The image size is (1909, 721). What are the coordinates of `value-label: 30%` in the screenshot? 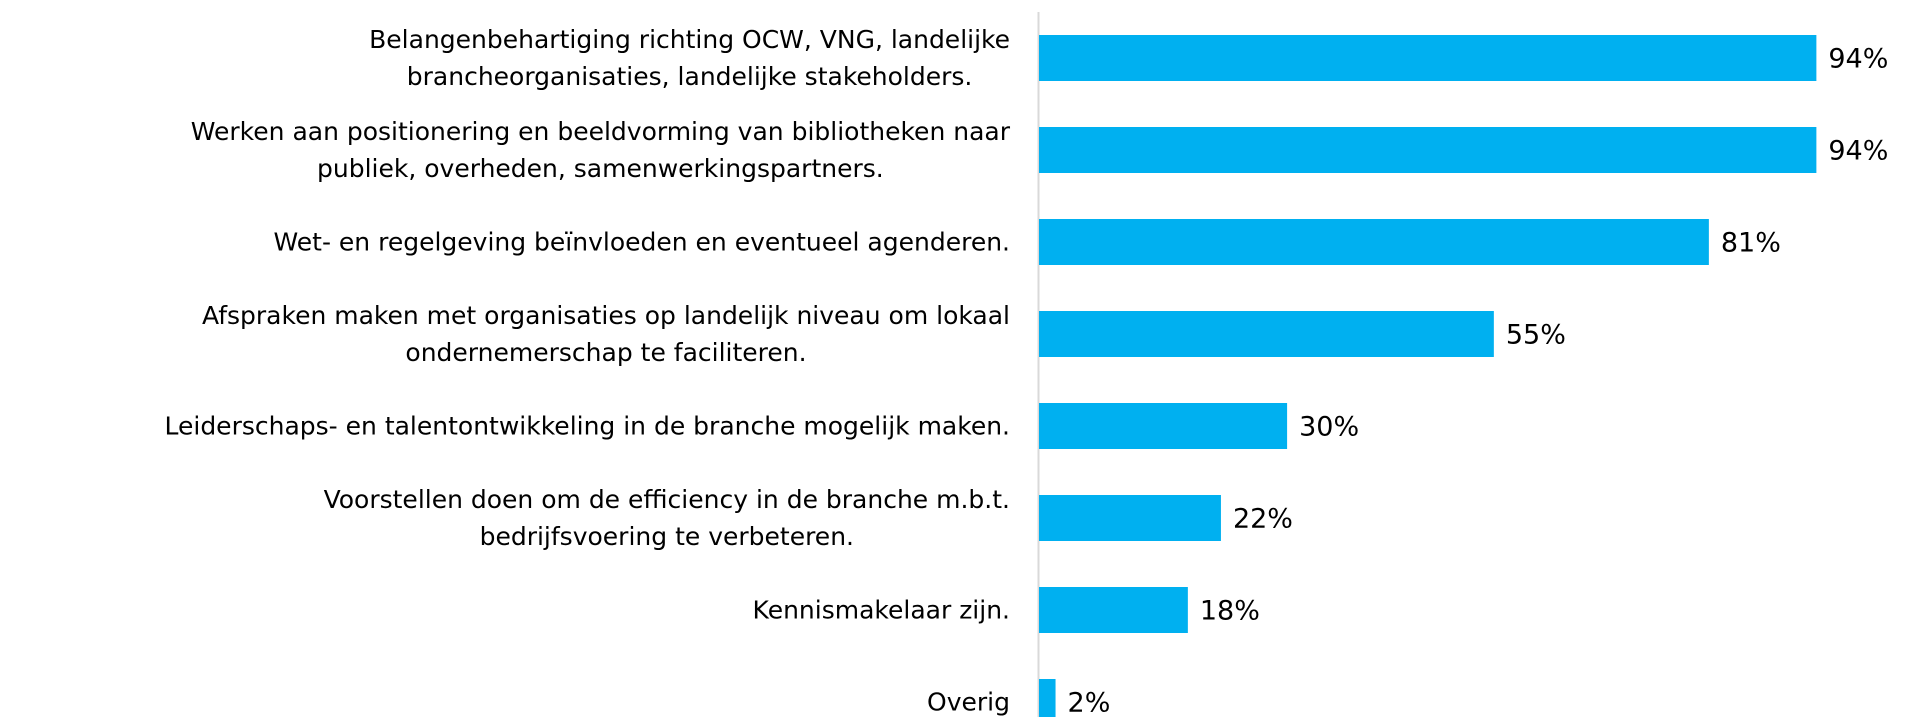 It's located at (1329, 427).